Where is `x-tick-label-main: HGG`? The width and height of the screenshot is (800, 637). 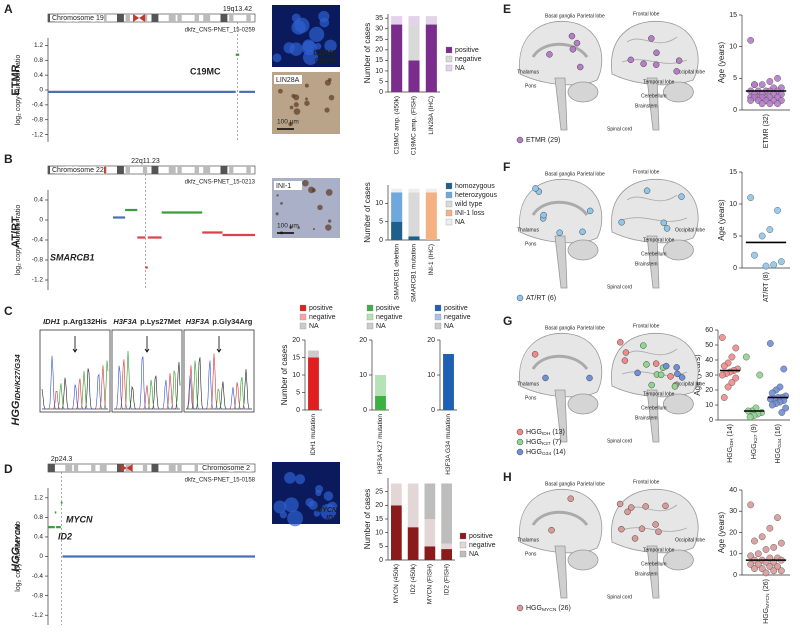 x-tick-label-main: HGG is located at coordinates (754, 451).